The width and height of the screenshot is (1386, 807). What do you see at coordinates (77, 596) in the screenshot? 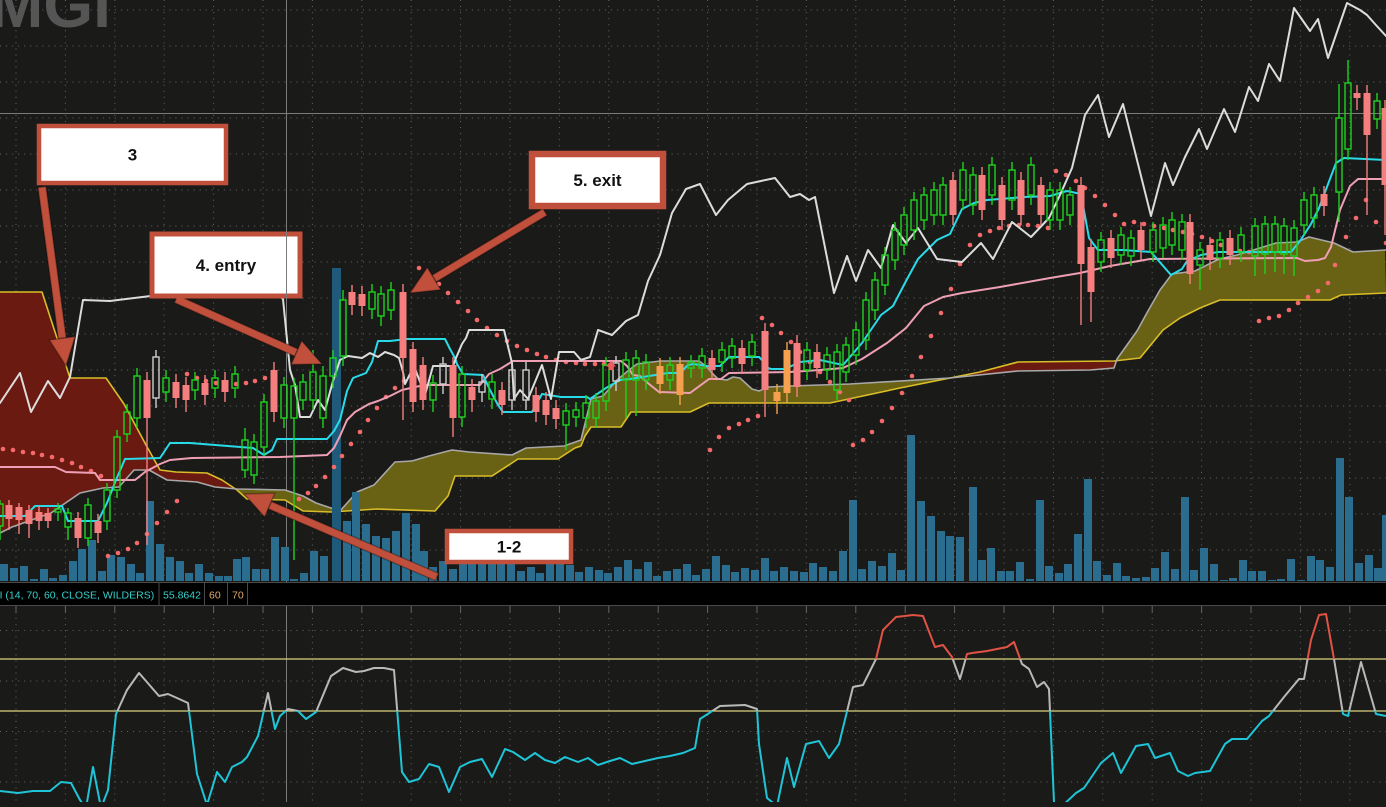
I see `svg-text:RSI (14, 70, 60, CLOSE, WILDER: RSI (14, 70, 60, CLOSE, WILDERS)` at bounding box center [77, 596].